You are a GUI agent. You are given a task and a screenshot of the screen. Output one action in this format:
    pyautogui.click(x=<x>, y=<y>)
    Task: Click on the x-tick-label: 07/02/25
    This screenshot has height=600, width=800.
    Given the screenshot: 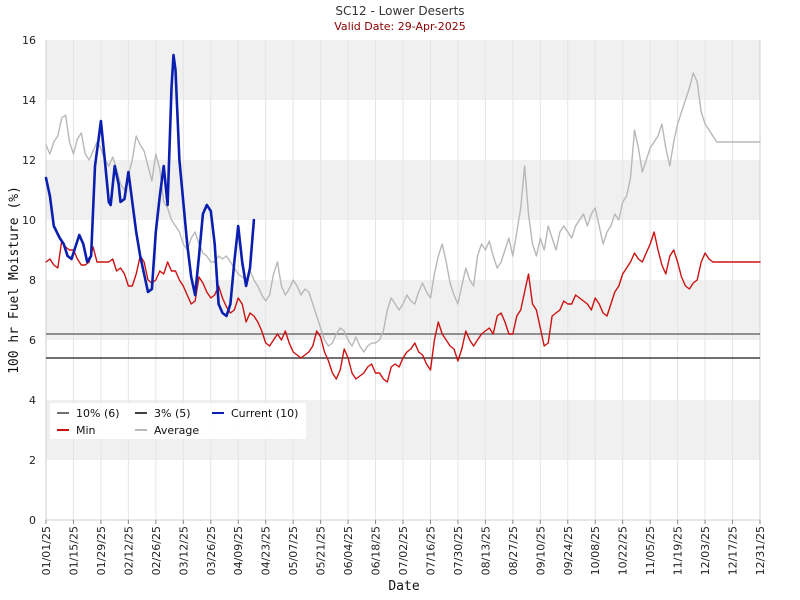 What is the action you would take?
    pyautogui.click(x=403, y=550)
    